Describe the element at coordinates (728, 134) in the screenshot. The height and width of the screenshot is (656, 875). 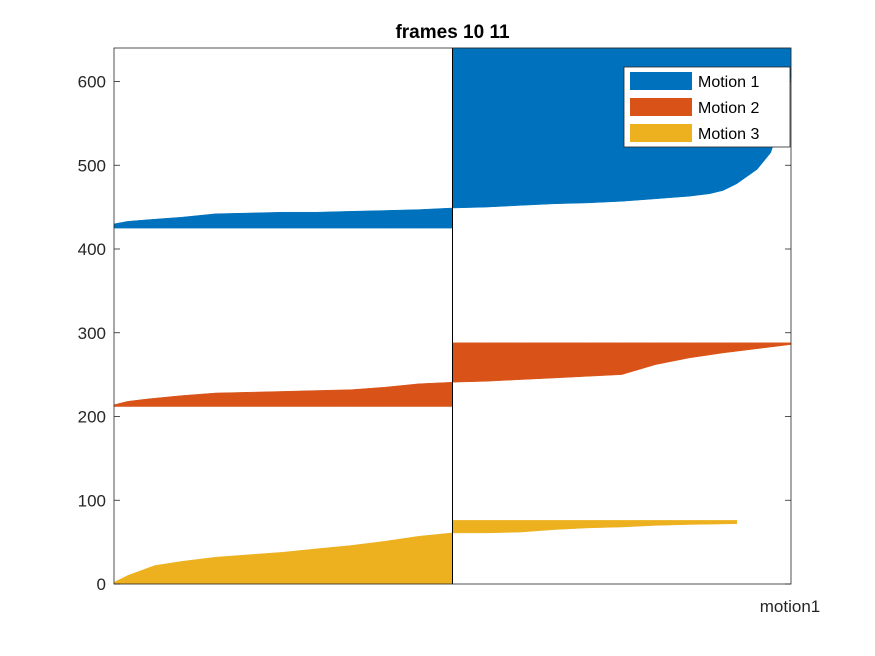
I see `legend-label-3: Motion 3` at that location.